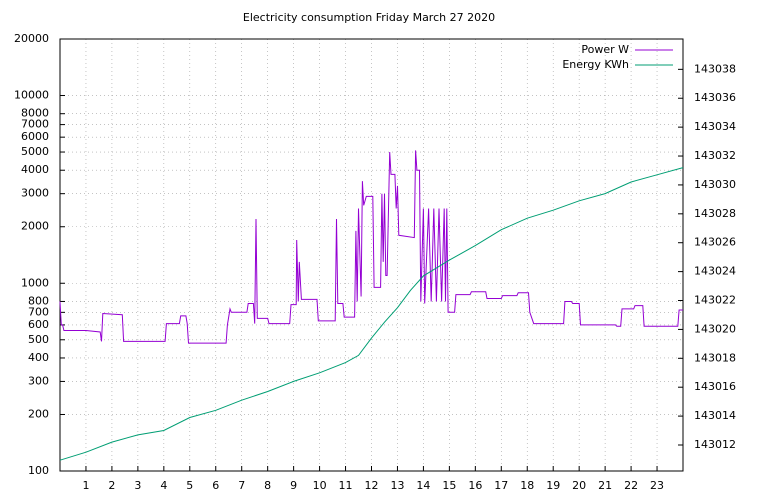 The width and height of the screenshot is (768, 504). What do you see at coordinates (35, 193) in the screenshot?
I see `y-tick-label: 3000` at bounding box center [35, 193].